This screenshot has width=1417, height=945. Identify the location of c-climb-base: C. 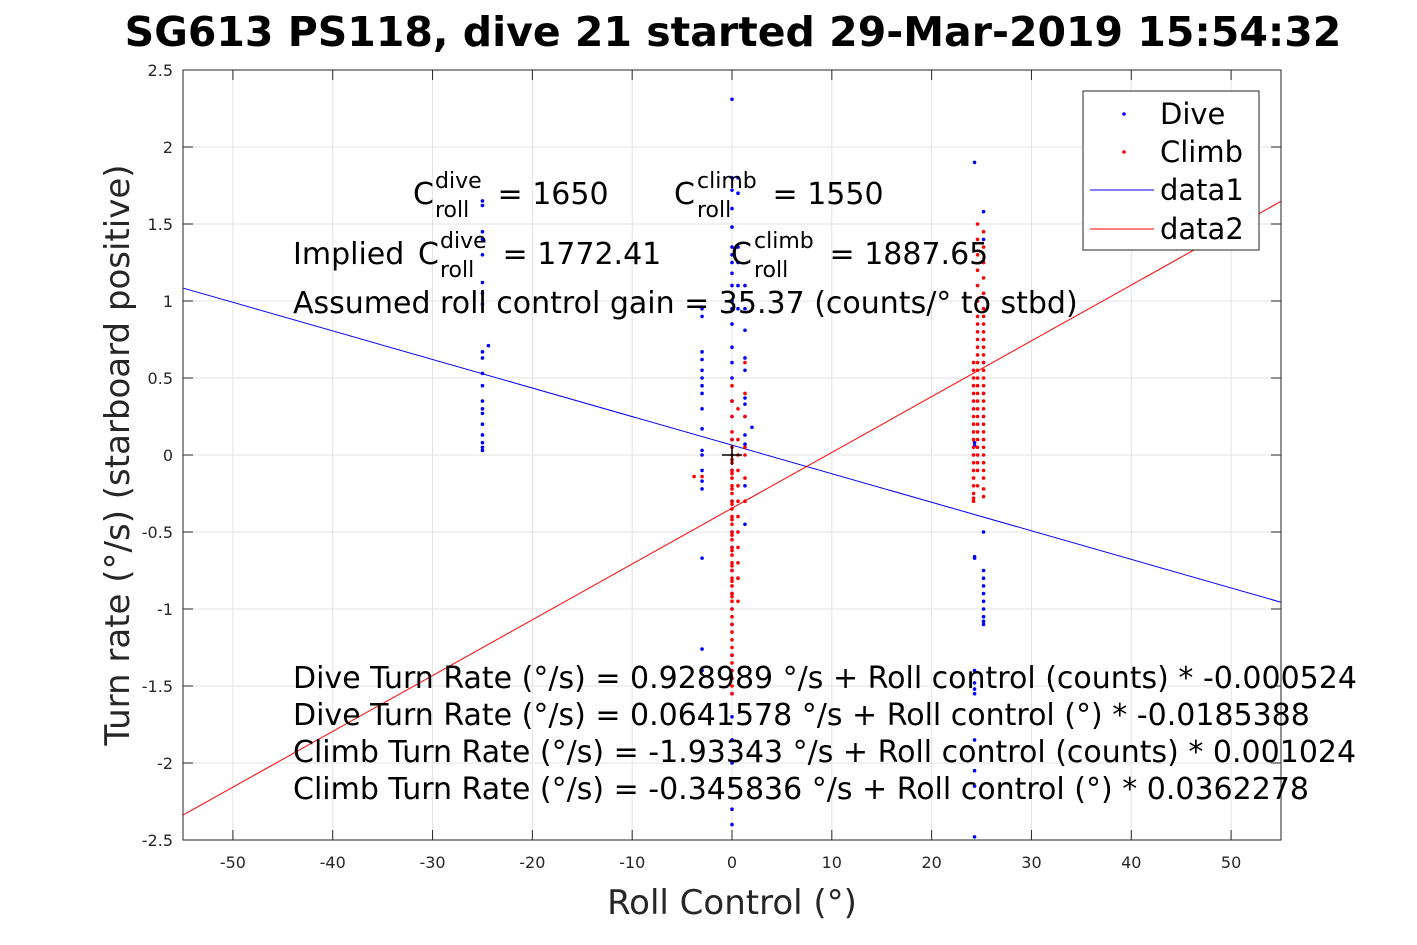
(684, 194).